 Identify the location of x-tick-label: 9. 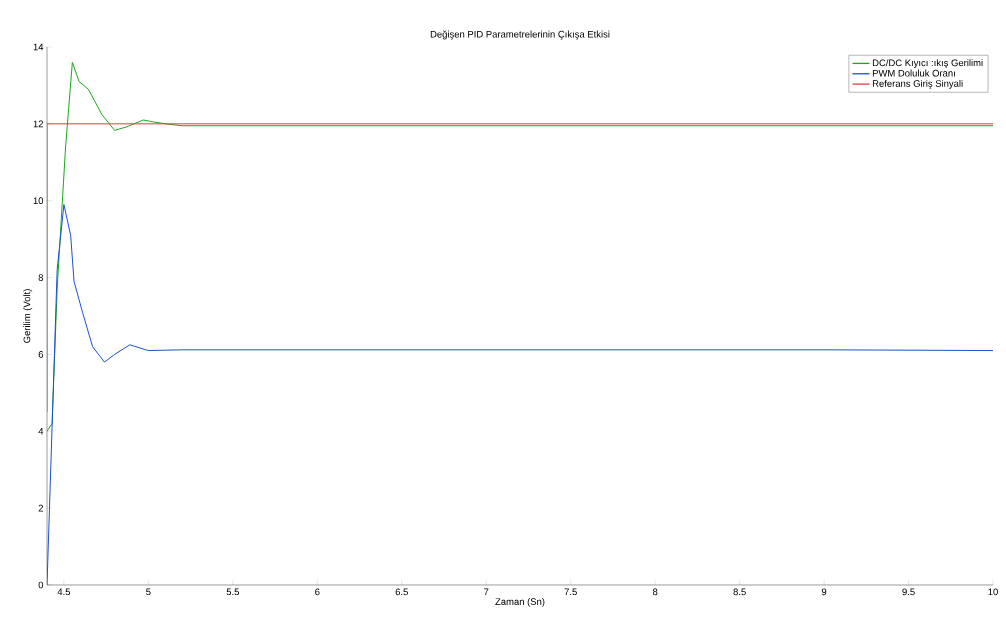
(824, 592).